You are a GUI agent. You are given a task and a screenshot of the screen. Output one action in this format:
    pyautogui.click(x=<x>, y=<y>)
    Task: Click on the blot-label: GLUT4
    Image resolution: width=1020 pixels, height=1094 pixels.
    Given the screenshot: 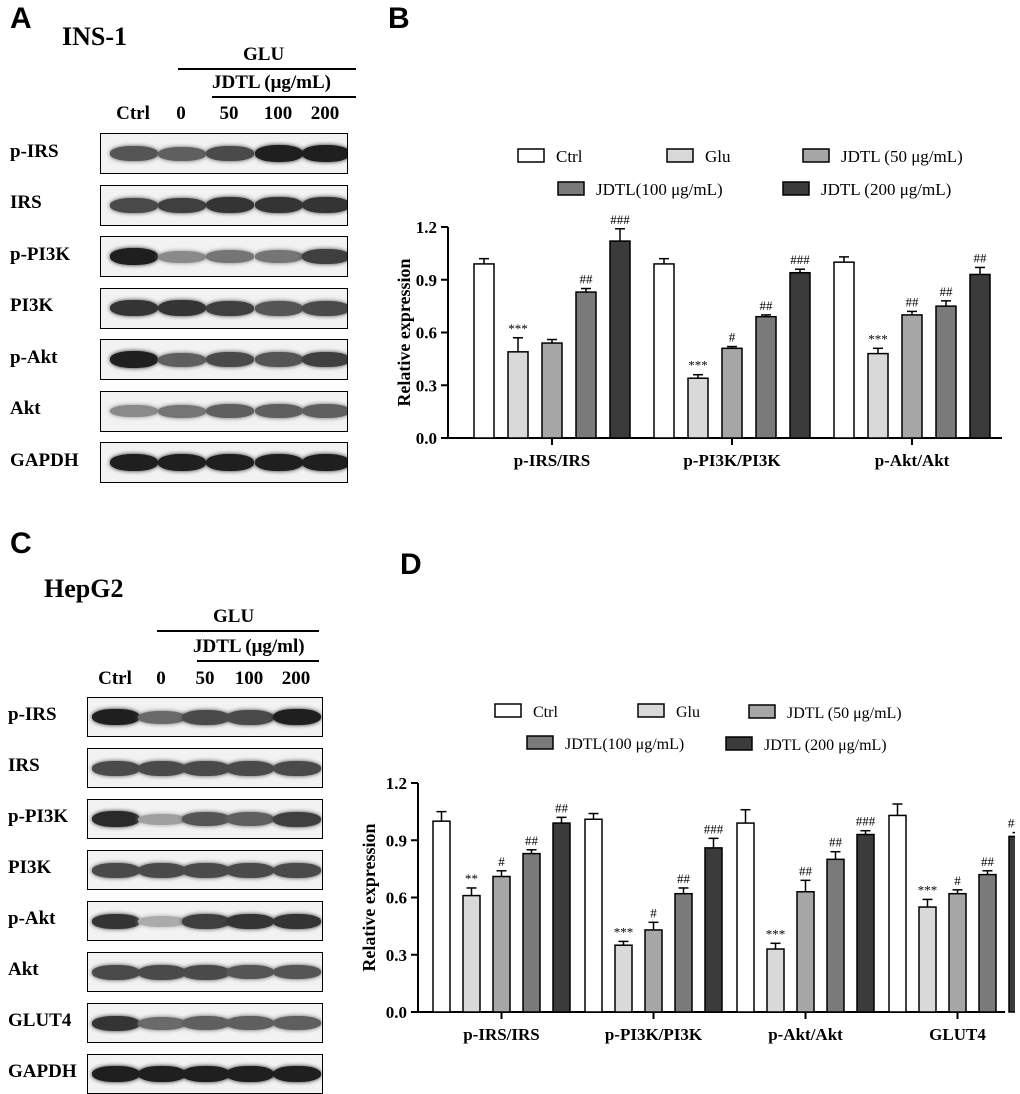 What is the action you would take?
    pyautogui.click(x=40, y=1020)
    